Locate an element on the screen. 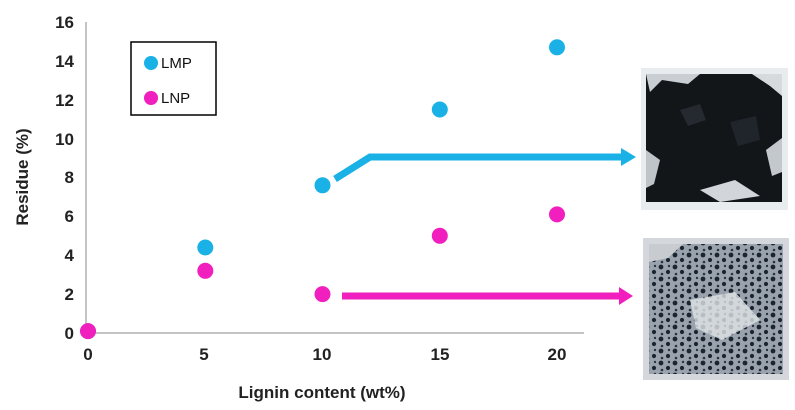  y-tick-label: 16 is located at coordinates (64, 22).